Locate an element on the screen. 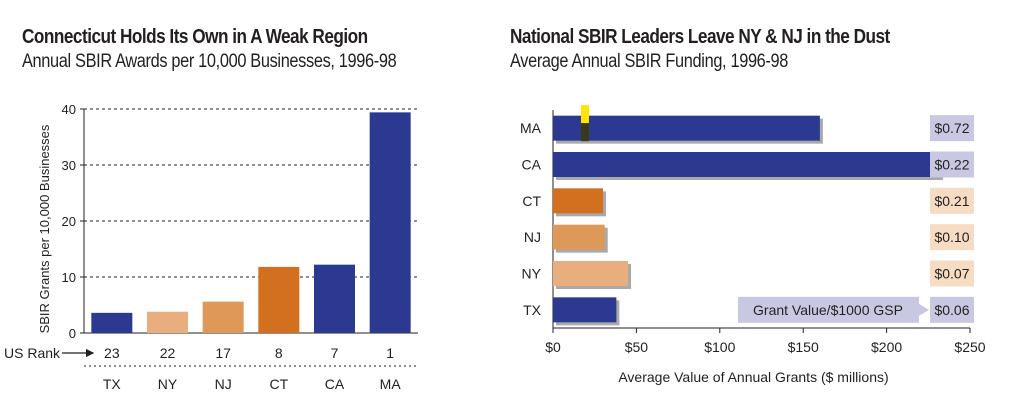 The width and height of the screenshot is (1015, 412). left-y-tick-label: 30 is located at coordinates (69, 165).